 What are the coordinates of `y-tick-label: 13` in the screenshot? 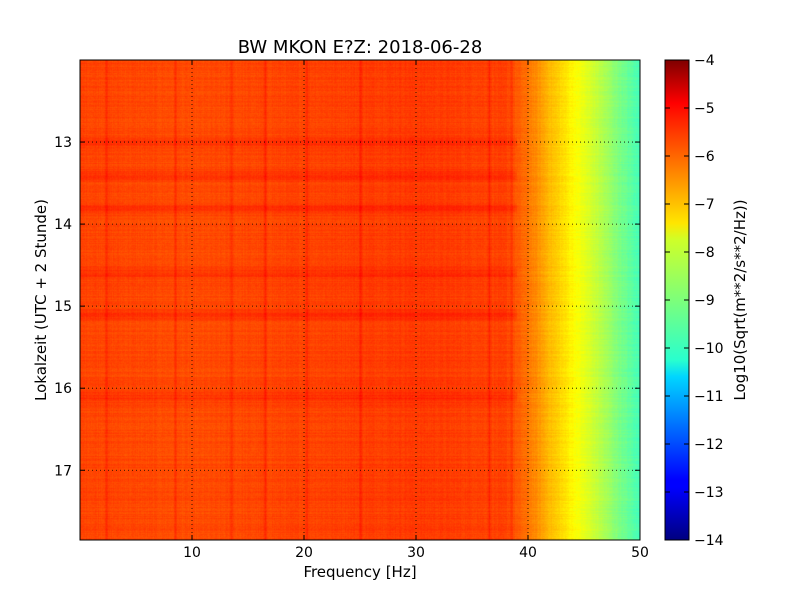 It's located at (63, 143).